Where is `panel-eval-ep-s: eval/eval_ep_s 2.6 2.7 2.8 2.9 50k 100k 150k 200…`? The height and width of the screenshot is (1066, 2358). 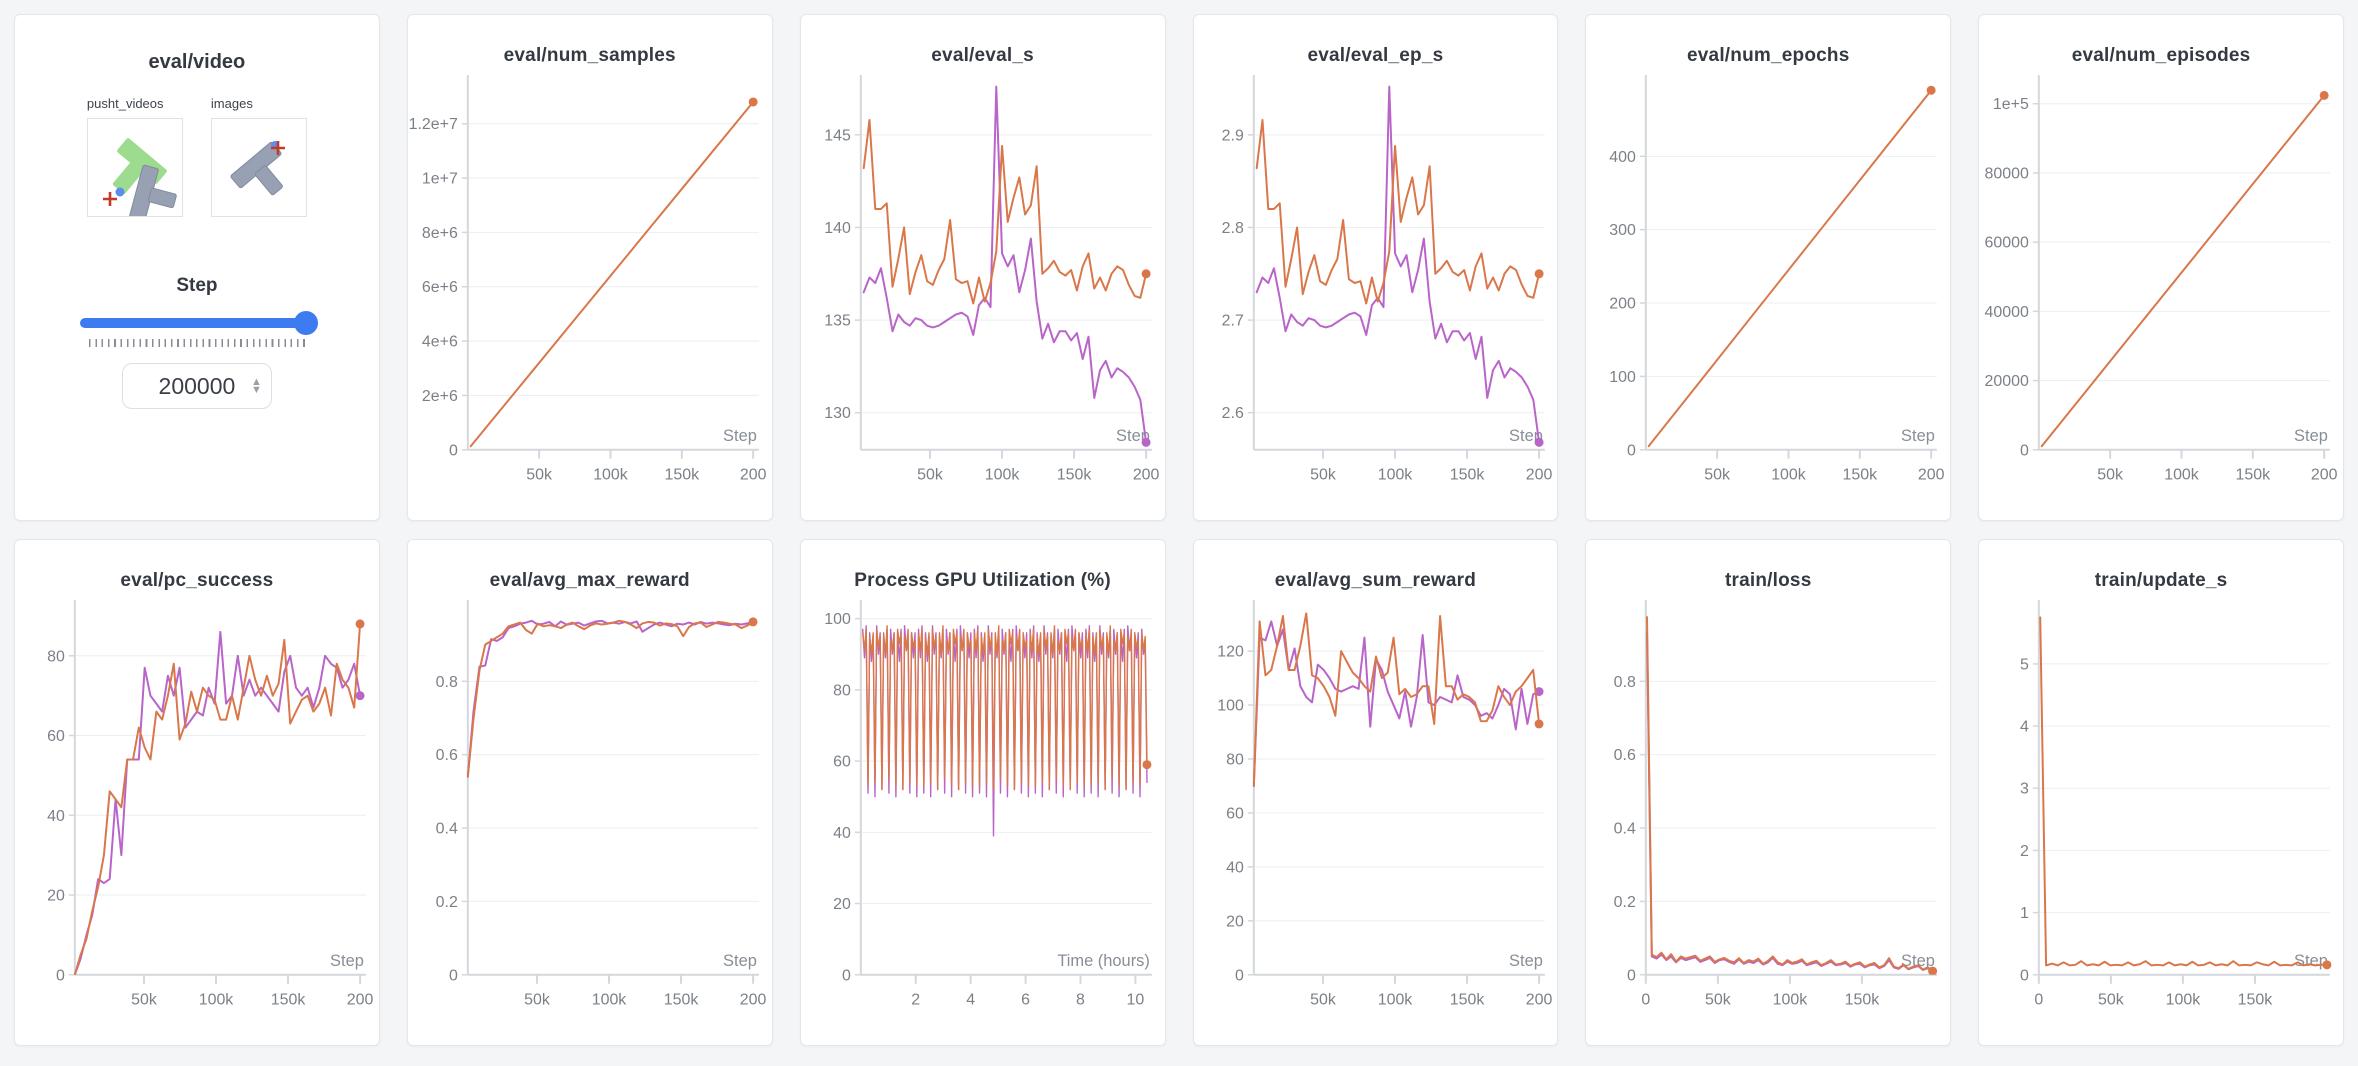
panel-eval-ep-s: eval/eval_ep_s 2.6 2.7 2.8 2.9 50k 100k 150k 200… is located at coordinates (1375, 267).